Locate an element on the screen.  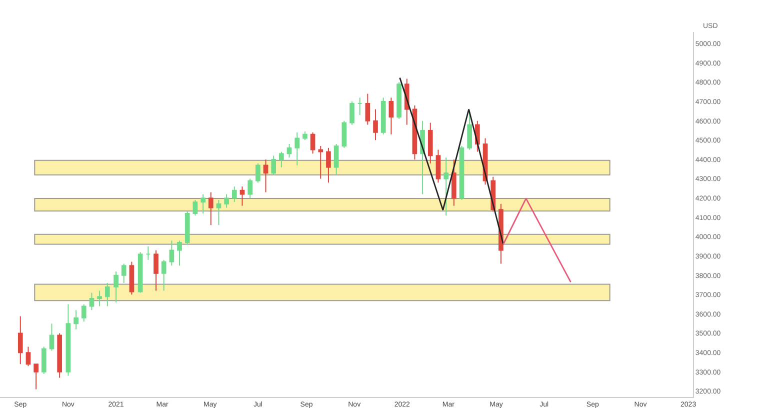
line-series is located at coordinates (451, 161).